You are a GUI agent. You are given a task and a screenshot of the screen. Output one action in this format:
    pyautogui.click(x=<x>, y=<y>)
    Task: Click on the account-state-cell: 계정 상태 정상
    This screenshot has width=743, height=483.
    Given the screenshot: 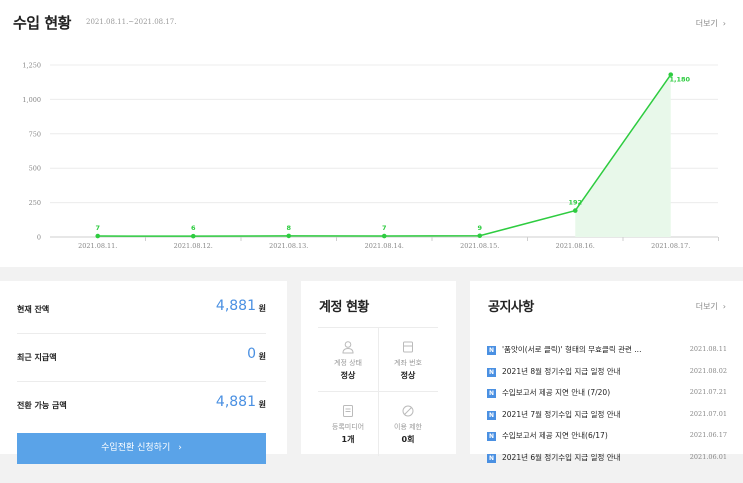 What is the action you would take?
    pyautogui.click(x=348, y=359)
    